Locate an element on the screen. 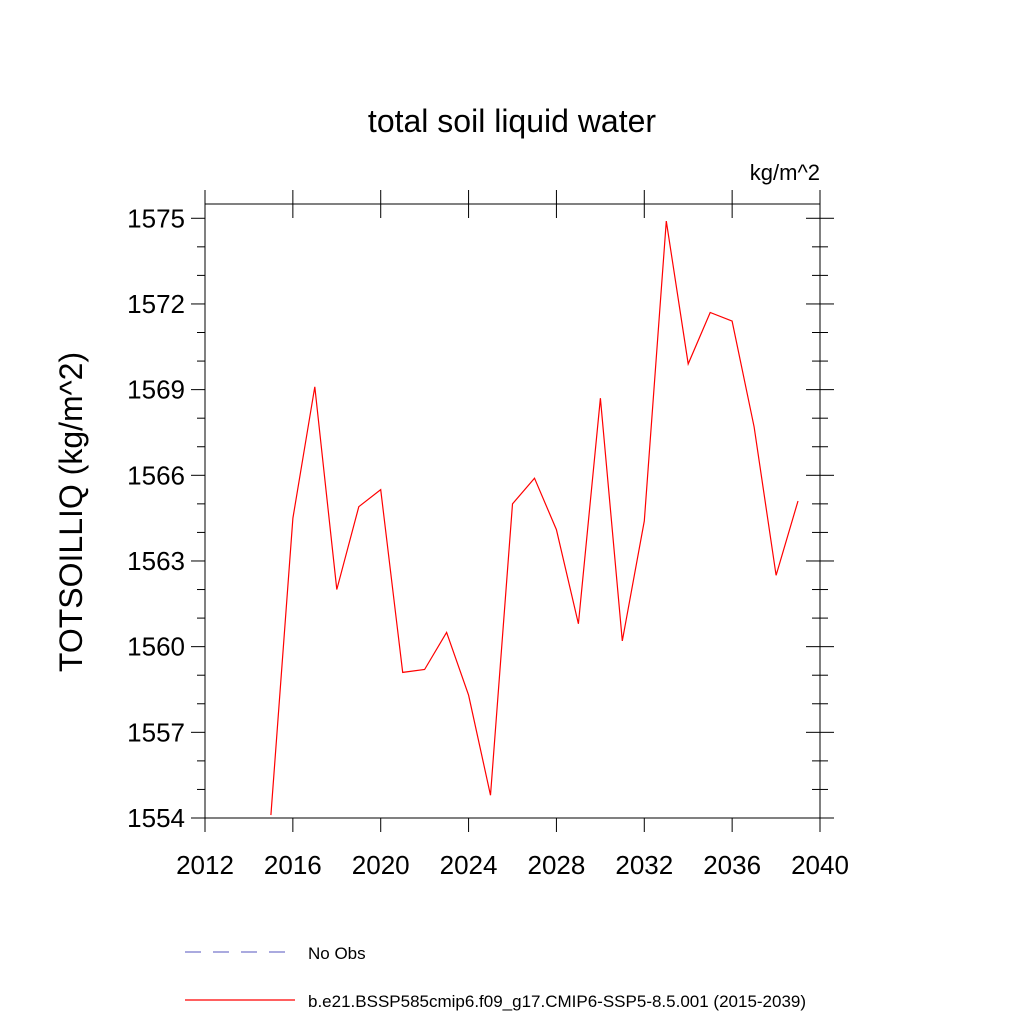  legend-label-1: No Obs is located at coordinates (337, 953).